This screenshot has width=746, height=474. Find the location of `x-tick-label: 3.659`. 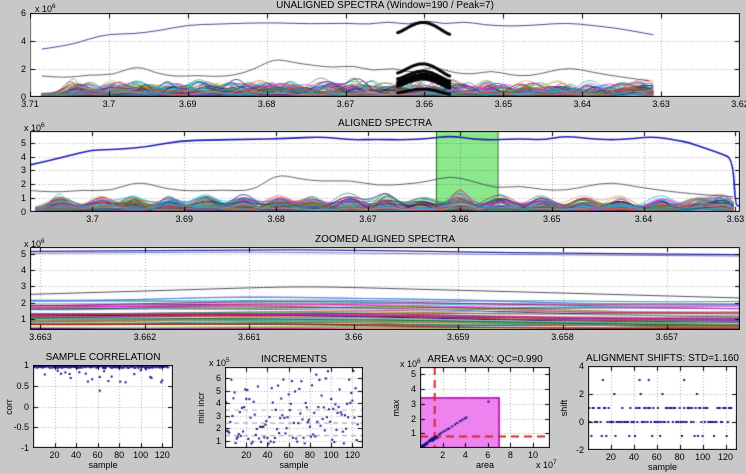

x-tick-label: 3.659 is located at coordinates (458, 337).